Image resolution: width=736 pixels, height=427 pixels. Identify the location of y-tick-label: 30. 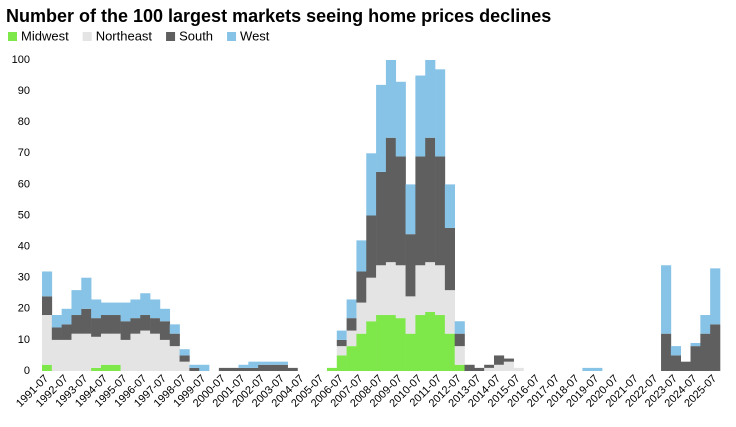
(24, 278).